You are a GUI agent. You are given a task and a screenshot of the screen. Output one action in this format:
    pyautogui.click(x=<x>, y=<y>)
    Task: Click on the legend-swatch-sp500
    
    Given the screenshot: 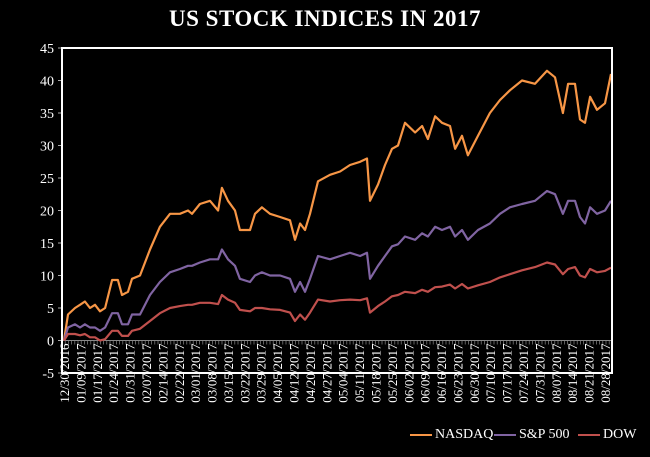 What is the action you would take?
    pyautogui.click(x=505, y=435)
    